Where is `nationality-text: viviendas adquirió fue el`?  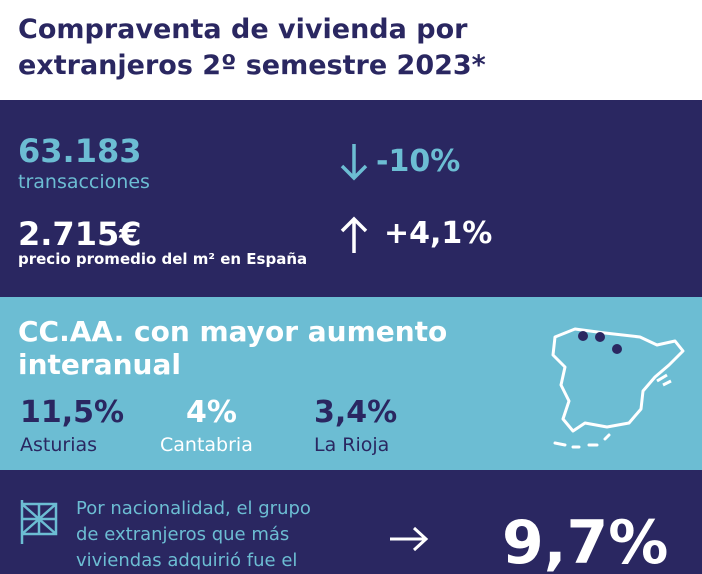 nationality-text: viviendas adquirió fue el is located at coordinates (187, 560).